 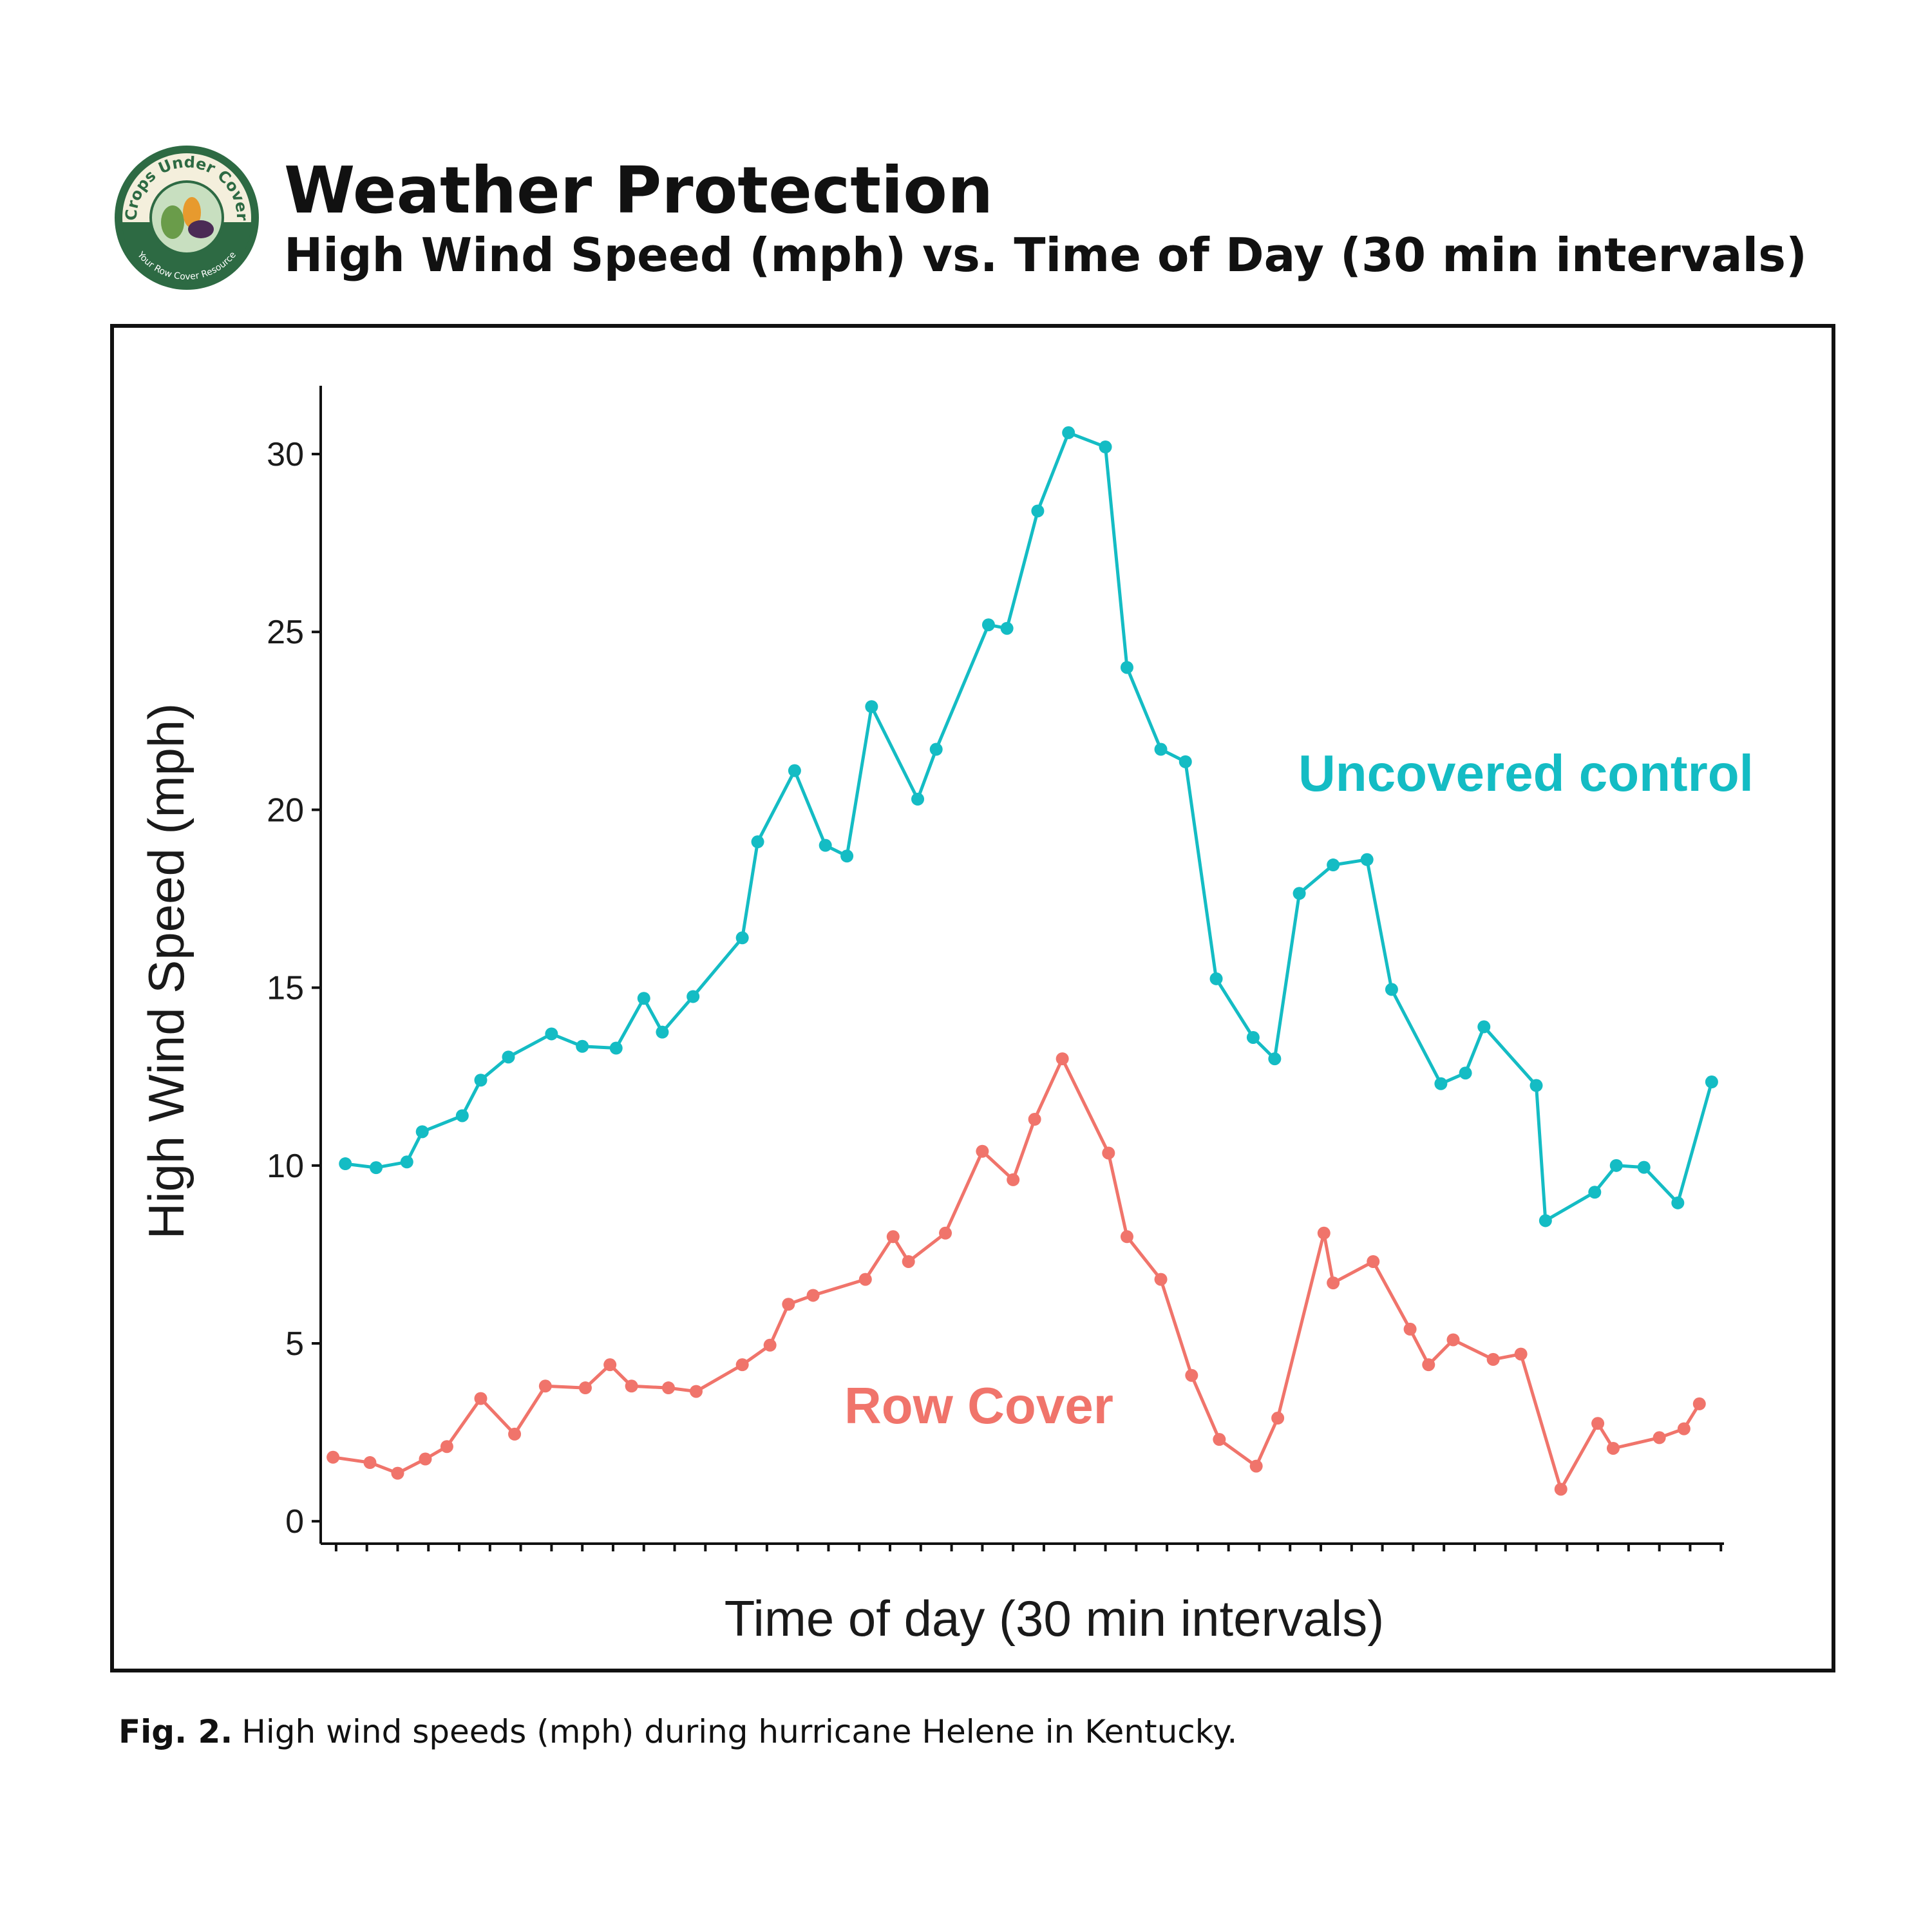 What do you see at coordinates (1054, 1618) in the screenshot?
I see `x-axis-label: Time of day (30 min intervals)` at bounding box center [1054, 1618].